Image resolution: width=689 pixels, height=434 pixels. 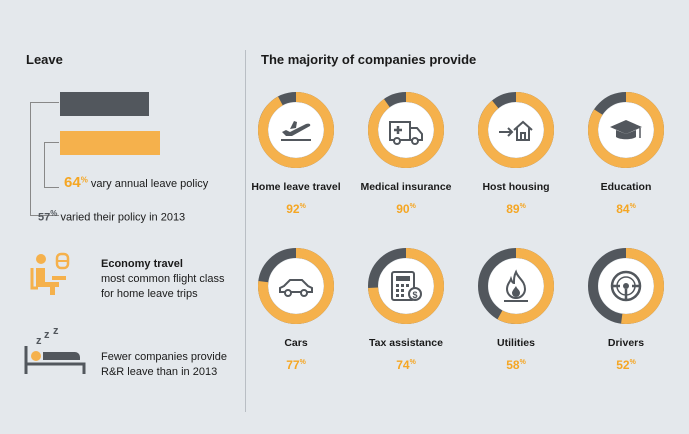 I want to click on donut-tax-assistance: $, so click(x=406, y=286).